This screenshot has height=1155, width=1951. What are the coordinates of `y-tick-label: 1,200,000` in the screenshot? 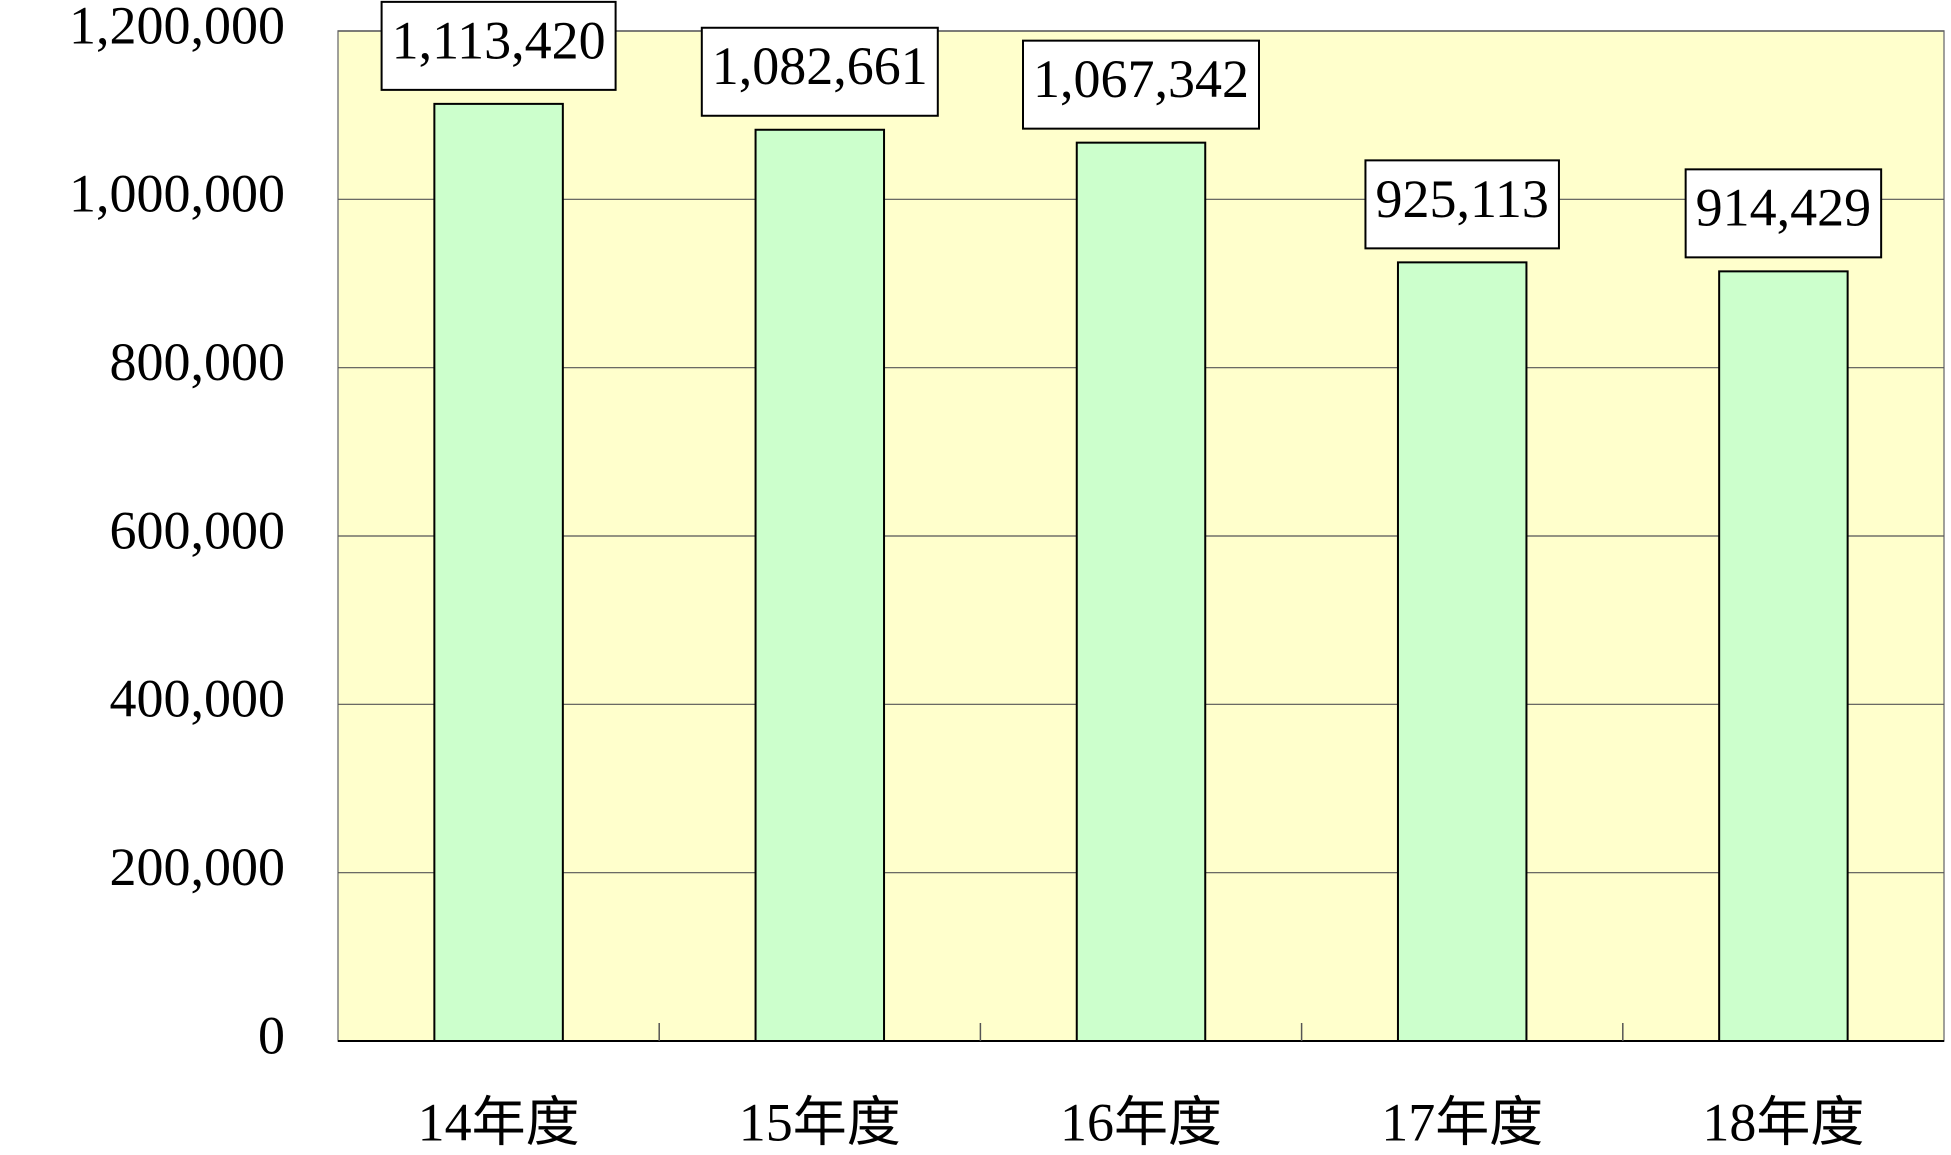 It's located at (177, 27).